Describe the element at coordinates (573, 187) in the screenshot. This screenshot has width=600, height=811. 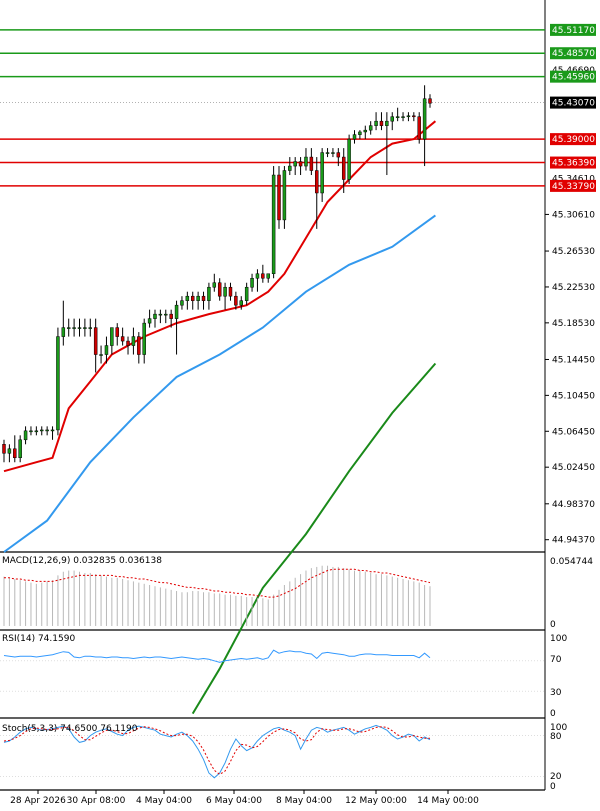
I see `support-level-tag-label: 45.33790` at that location.